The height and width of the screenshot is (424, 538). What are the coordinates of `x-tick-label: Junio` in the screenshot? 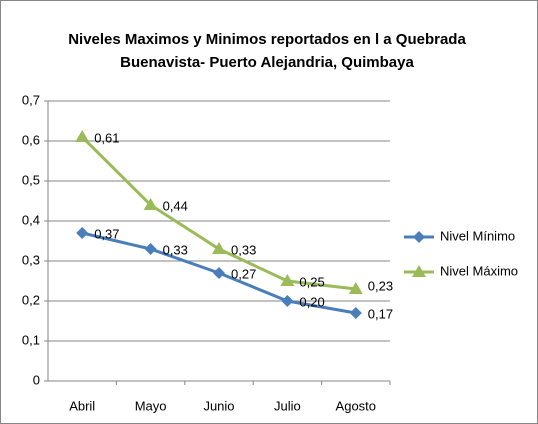 It's located at (218, 405).